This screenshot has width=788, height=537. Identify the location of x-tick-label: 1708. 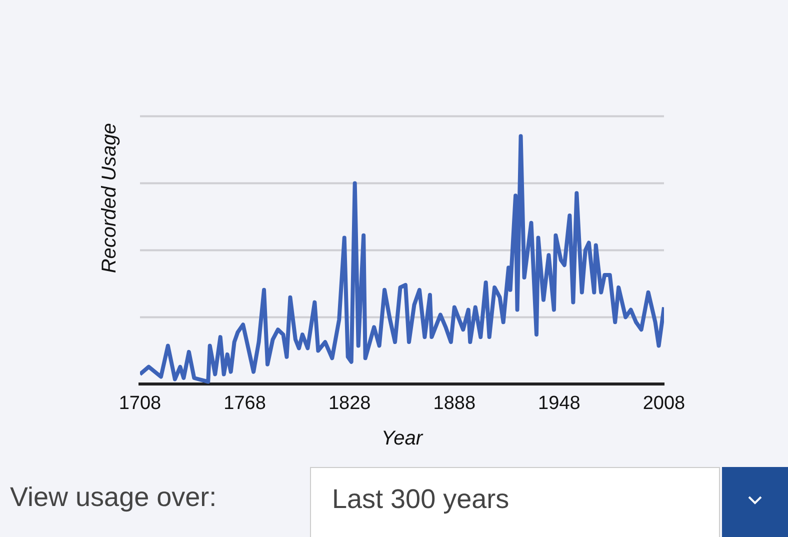
(140, 403).